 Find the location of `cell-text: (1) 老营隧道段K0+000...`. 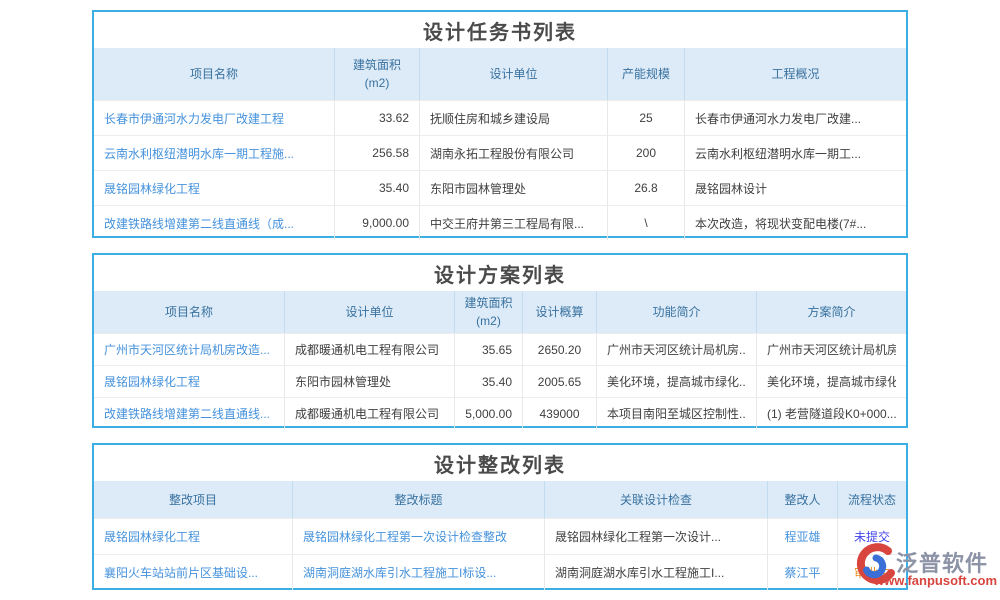

cell-text: (1) 老营隧道段K0+000... is located at coordinates (831, 414).